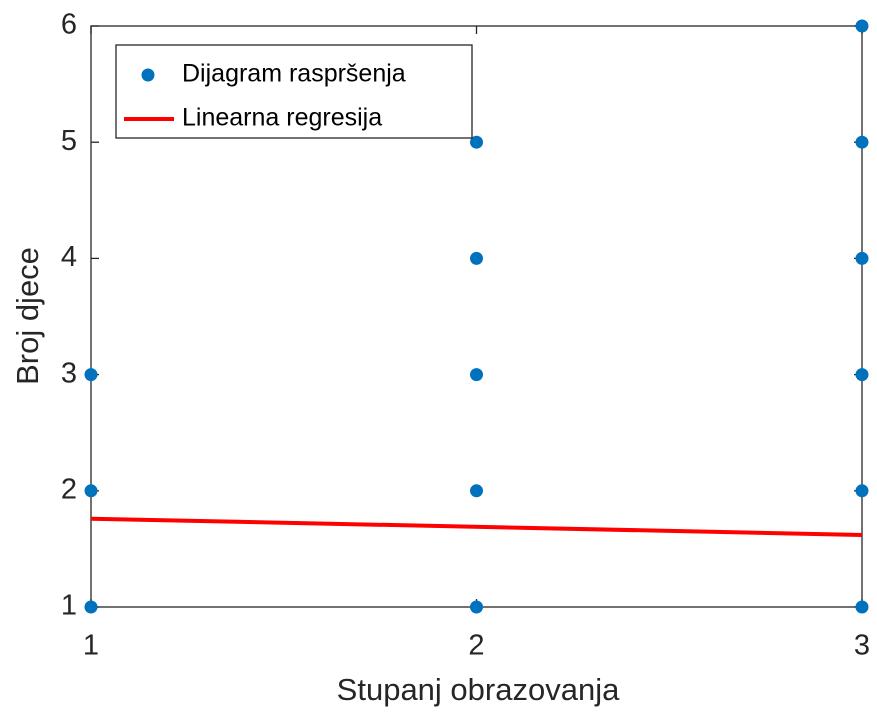 This screenshot has width=877, height=718. What do you see at coordinates (69, 141) in the screenshot?
I see `y-tick-label: 5` at bounding box center [69, 141].